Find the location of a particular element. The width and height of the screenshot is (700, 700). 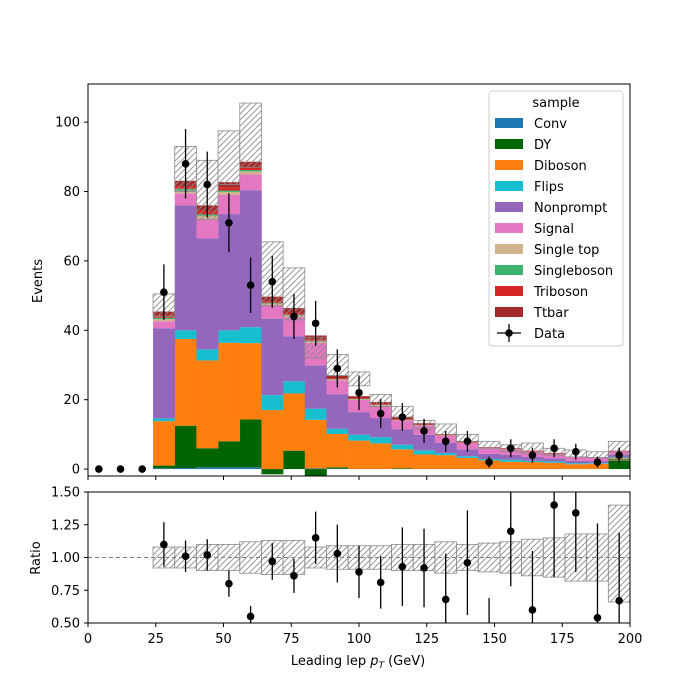

legend-swatch-nonprompt is located at coordinates (509, 207).